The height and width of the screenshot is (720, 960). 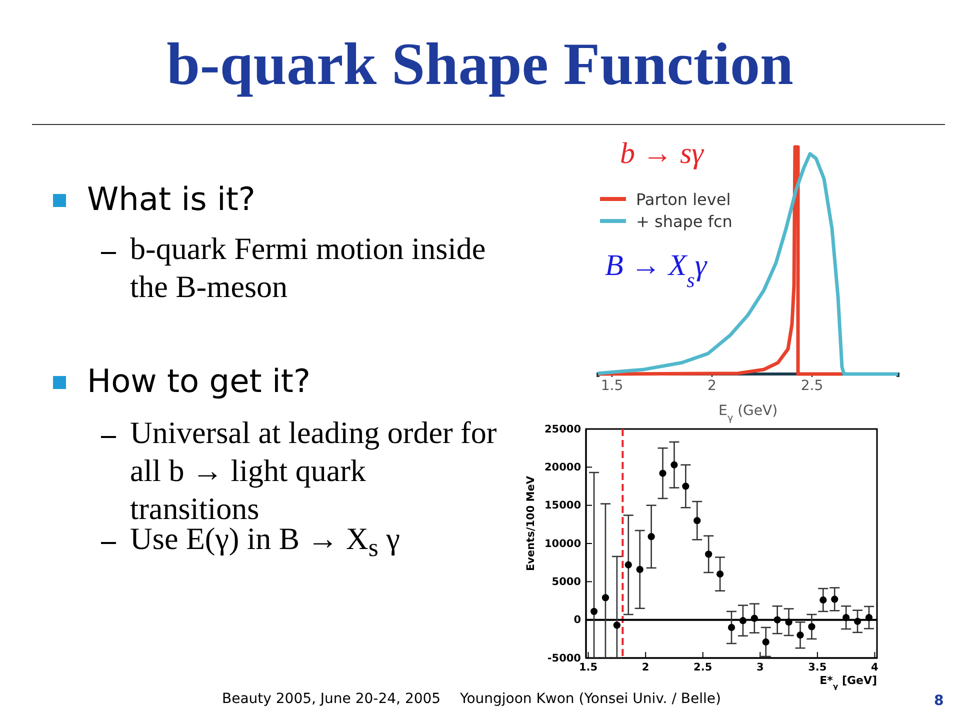 I want to click on x-tick-label: 3.5, so click(x=817, y=667).